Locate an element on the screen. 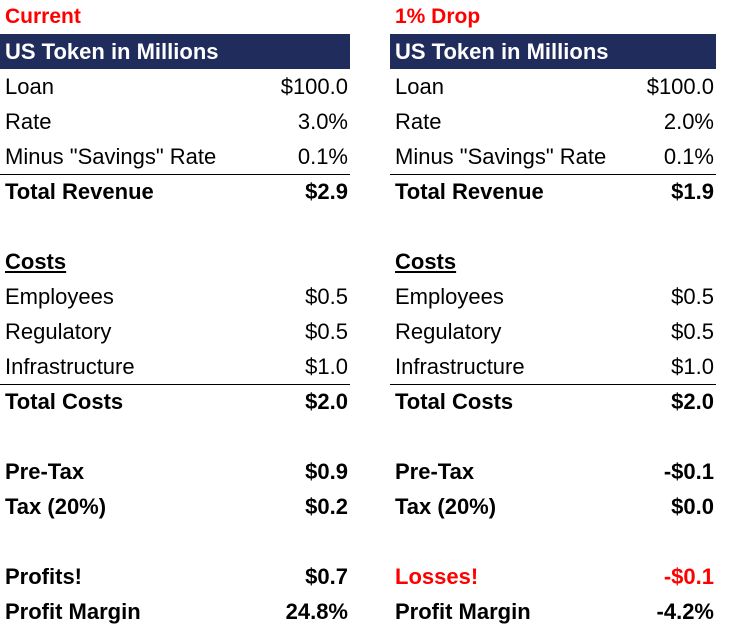 The image size is (729, 631). profits-label: Profits! is located at coordinates (43, 576).